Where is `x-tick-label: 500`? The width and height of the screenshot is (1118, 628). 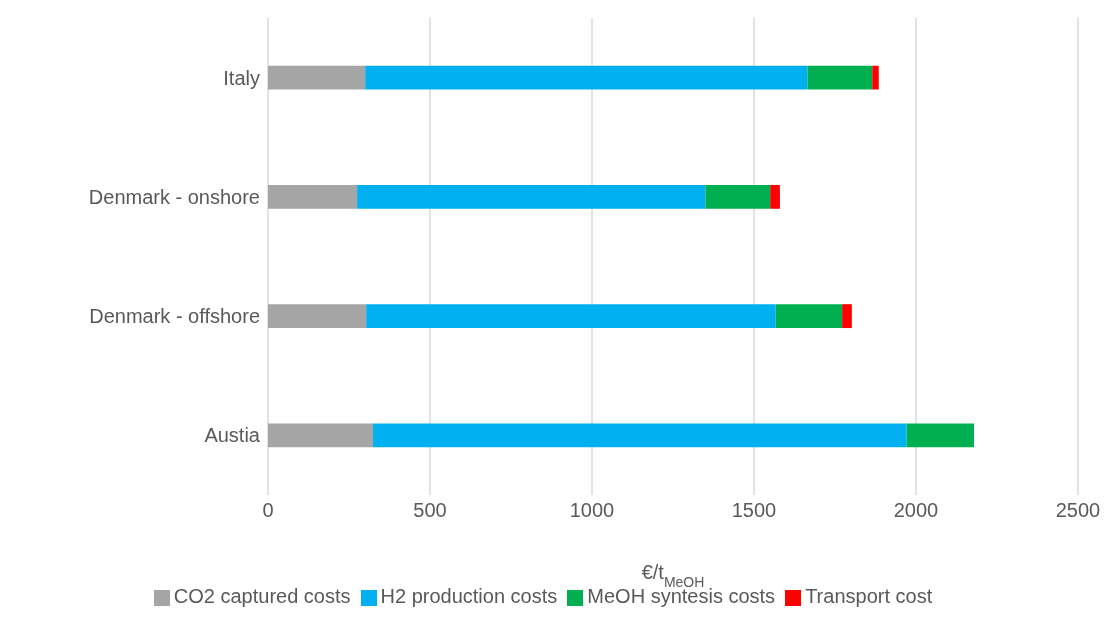
x-tick-label: 500 is located at coordinates (430, 510).